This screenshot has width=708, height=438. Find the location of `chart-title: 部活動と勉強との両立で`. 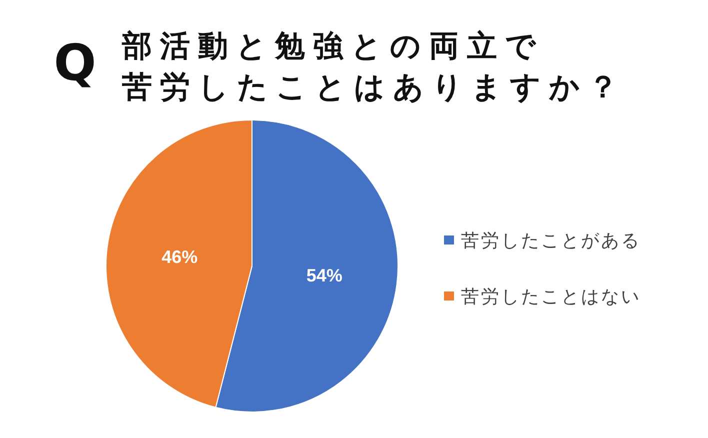

chart-title: 部活動と勉強との両立で is located at coordinates (332, 46).